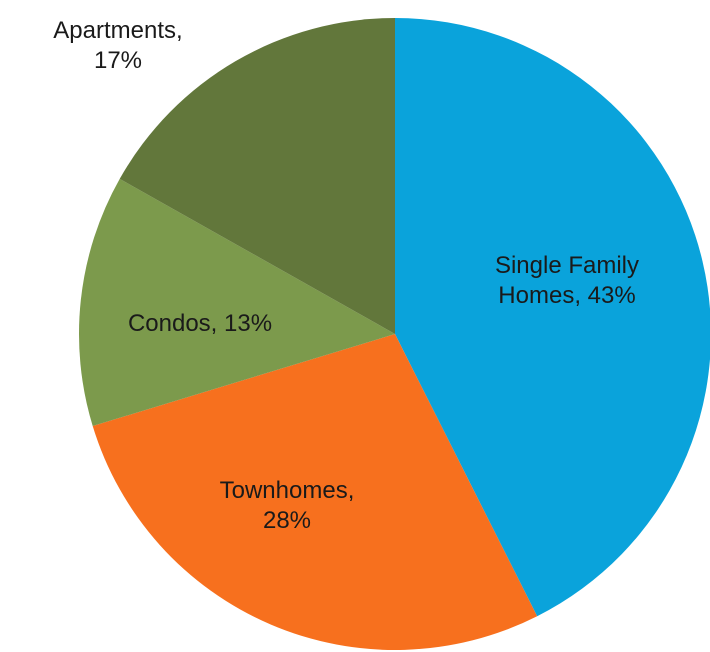  What do you see at coordinates (287, 505) in the screenshot?
I see `data-label: Townhomes, 28%` at bounding box center [287, 505].